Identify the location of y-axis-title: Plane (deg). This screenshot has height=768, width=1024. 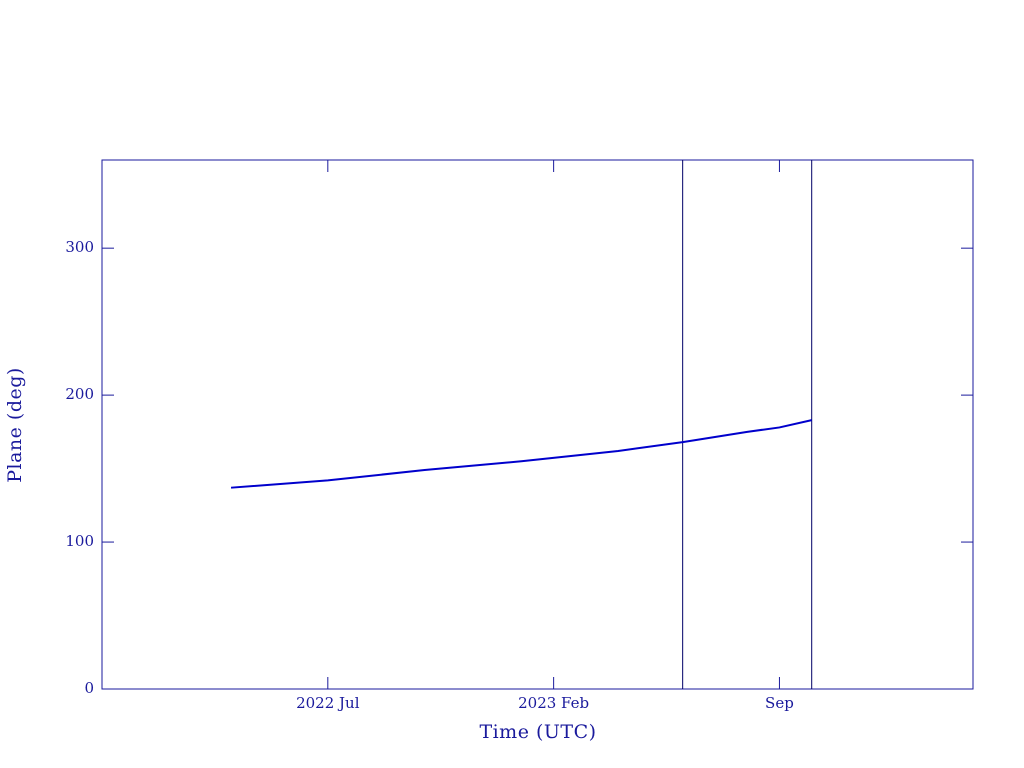
(15, 425).